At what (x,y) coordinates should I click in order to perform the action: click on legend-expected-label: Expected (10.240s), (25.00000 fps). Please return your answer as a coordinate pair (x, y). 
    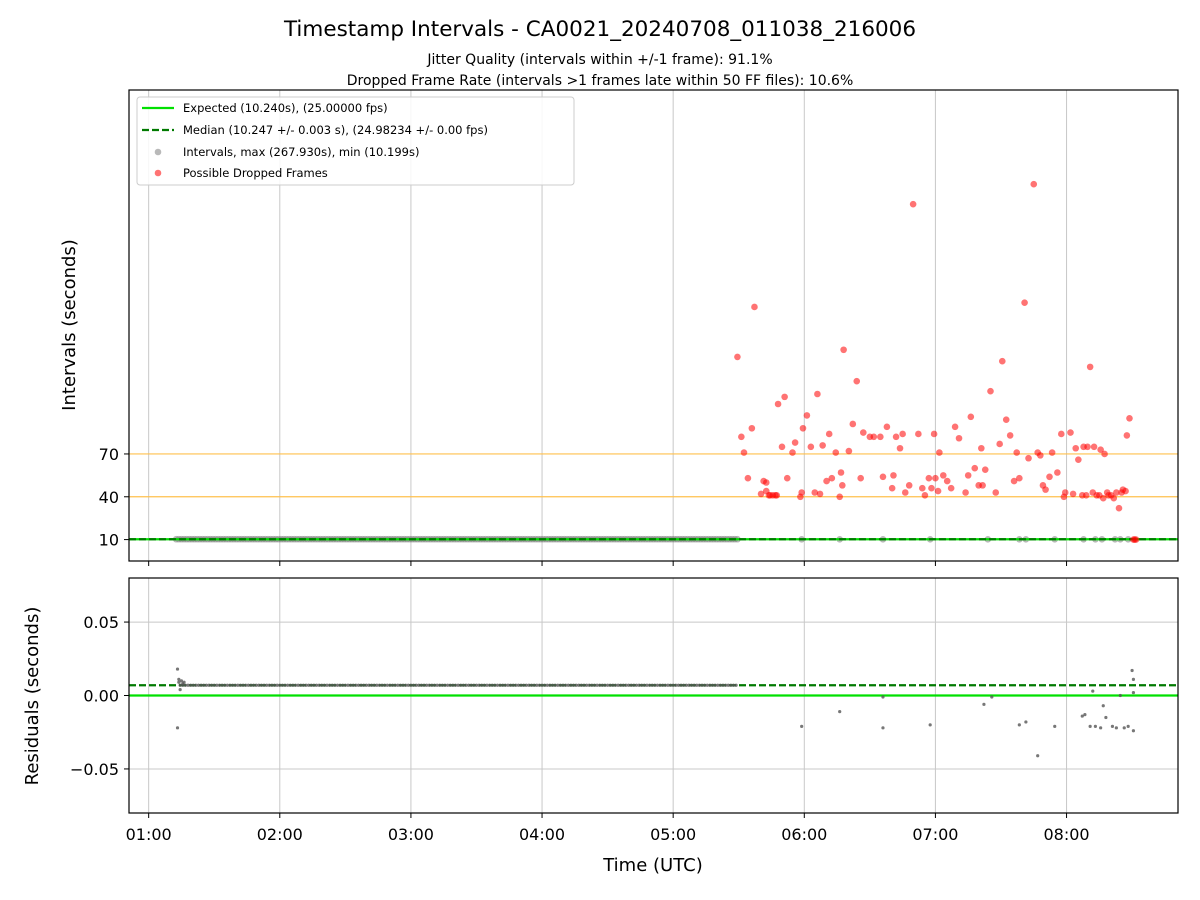
    Looking at the image, I should click on (285, 108).